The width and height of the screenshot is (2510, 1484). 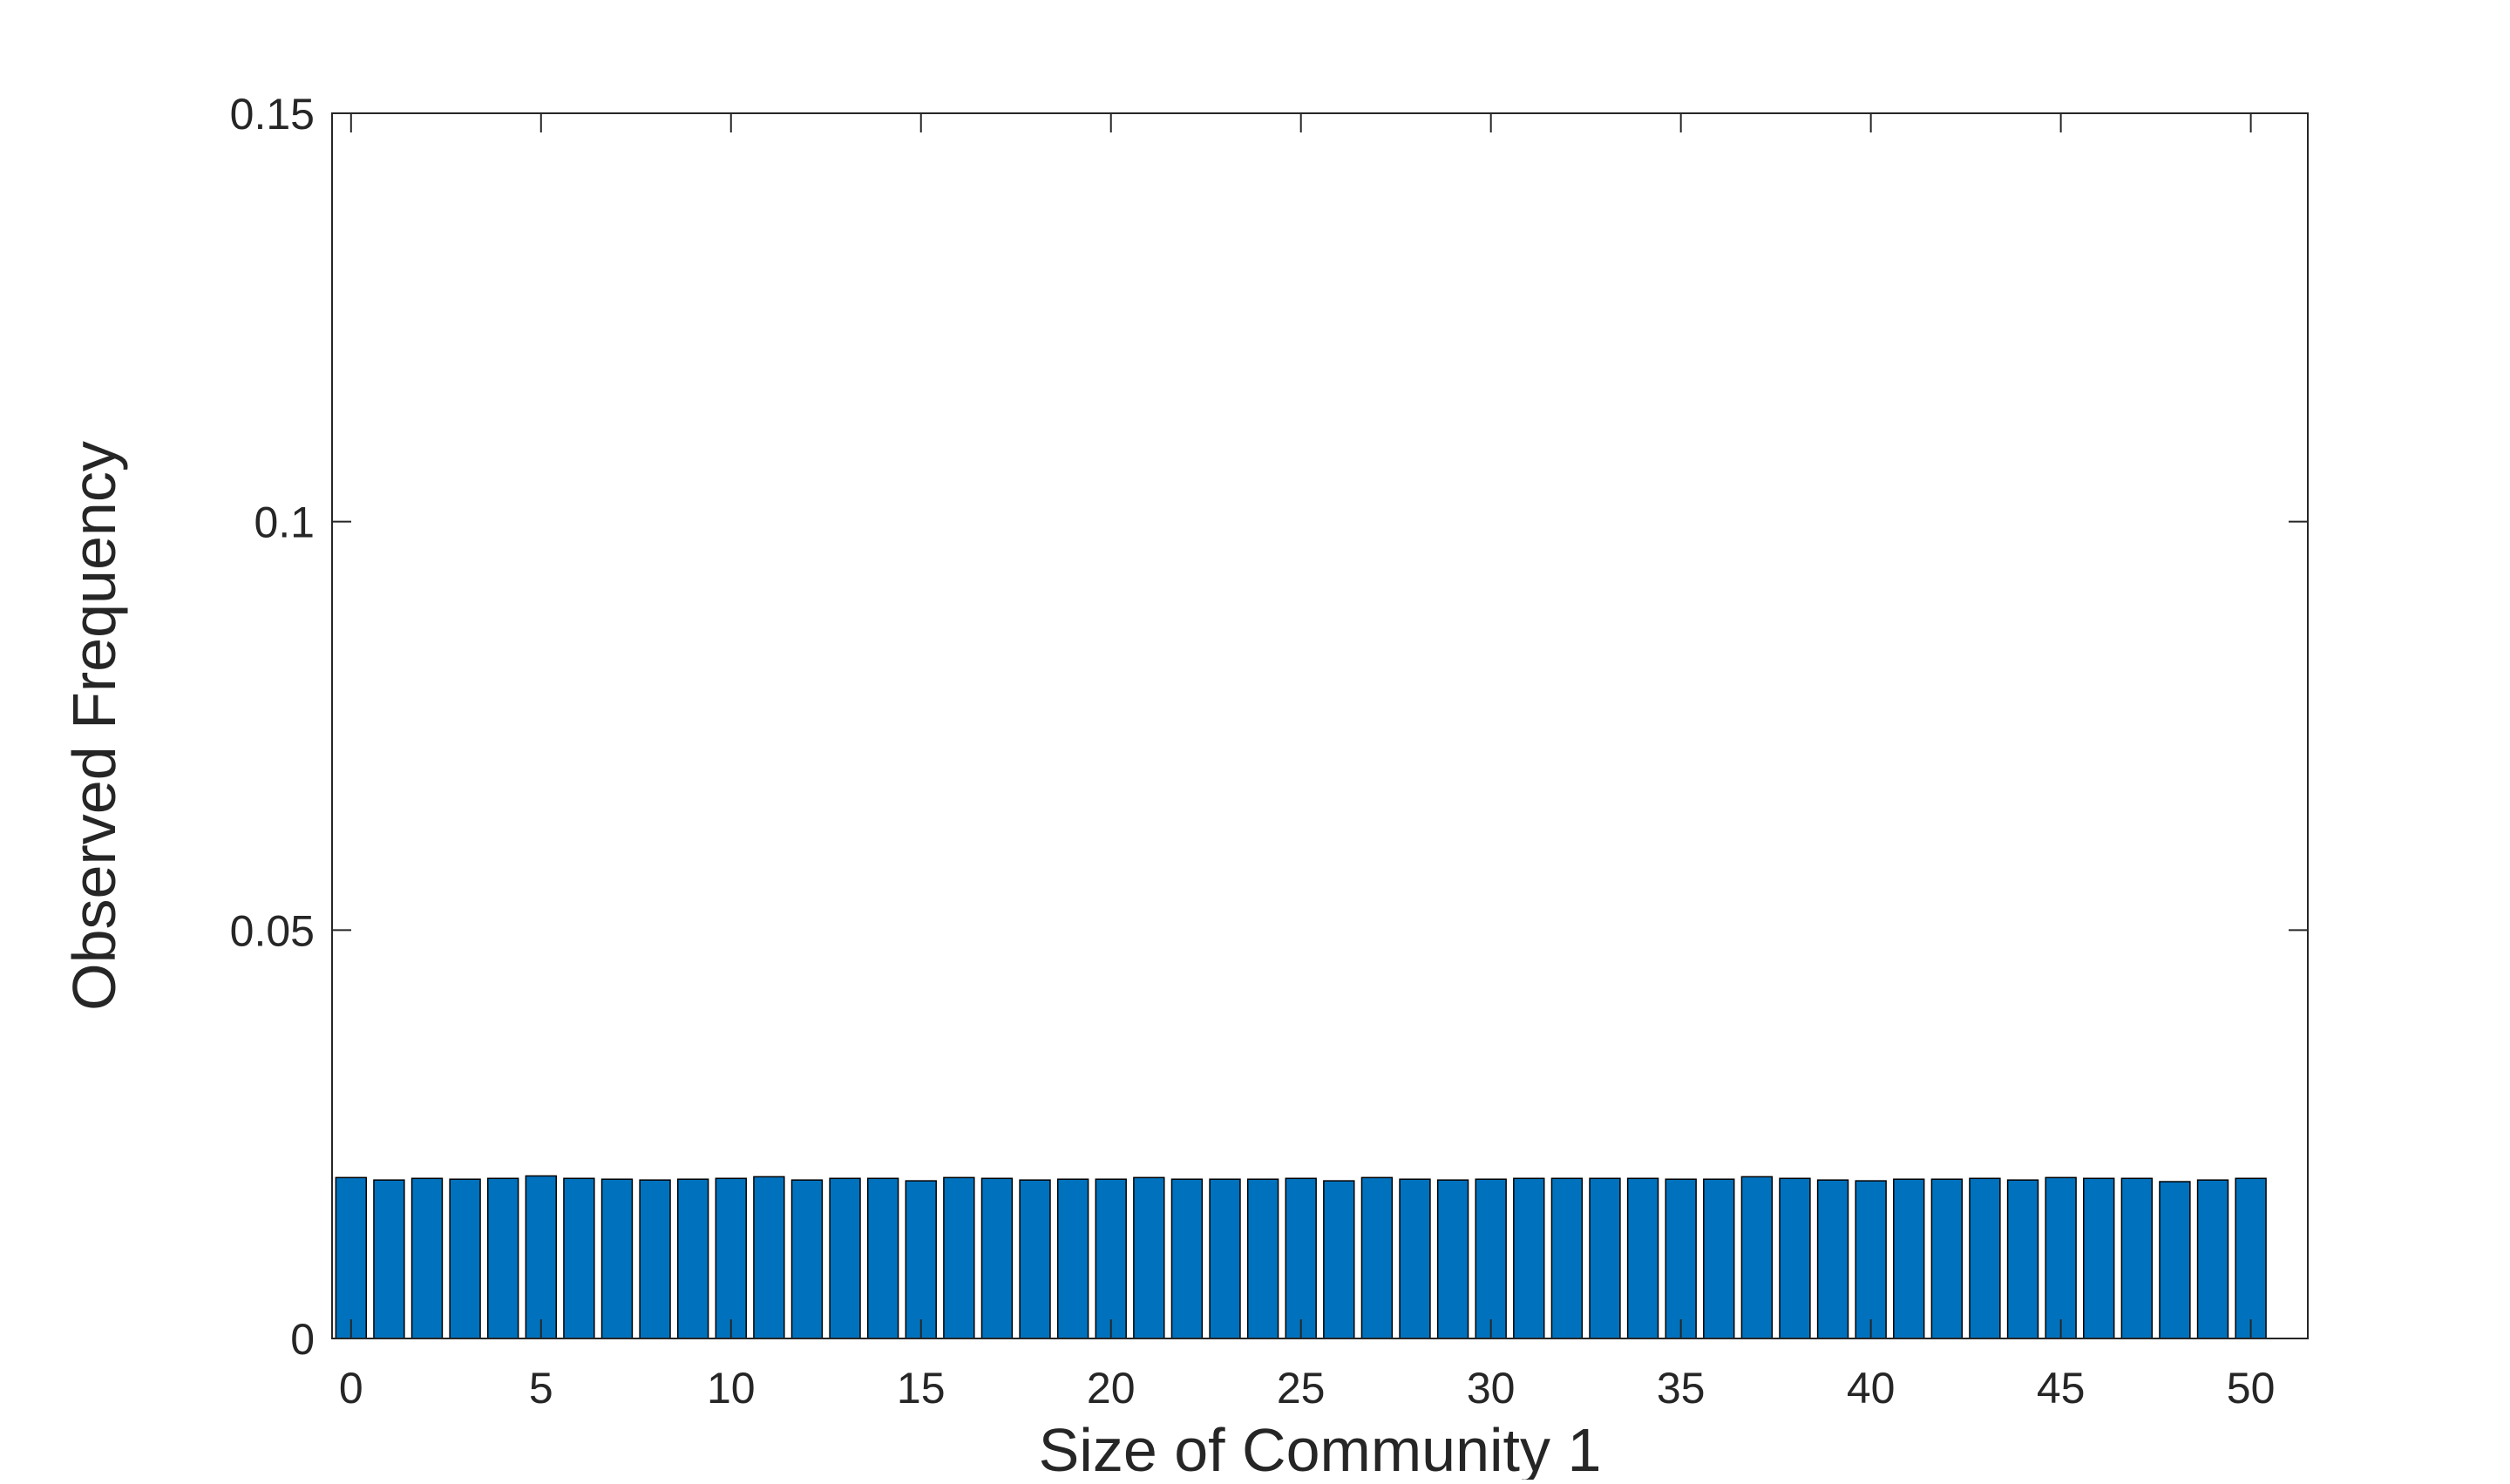 What do you see at coordinates (1321, 1448) in the screenshot?
I see `x-axis-label: Size of Community 1` at bounding box center [1321, 1448].